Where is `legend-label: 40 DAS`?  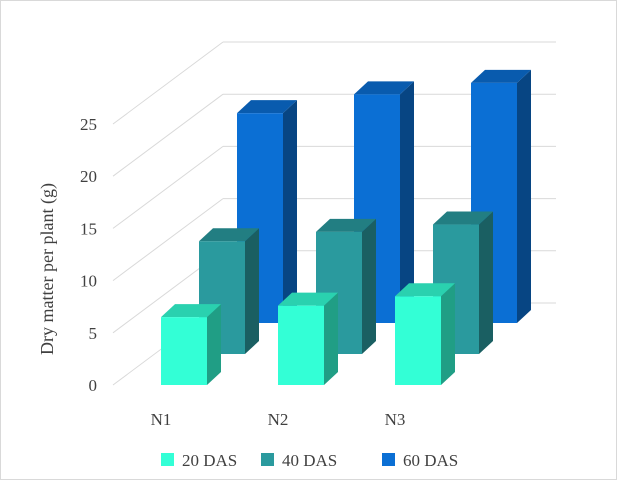 legend-label: 40 DAS is located at coordinates (309, 460).